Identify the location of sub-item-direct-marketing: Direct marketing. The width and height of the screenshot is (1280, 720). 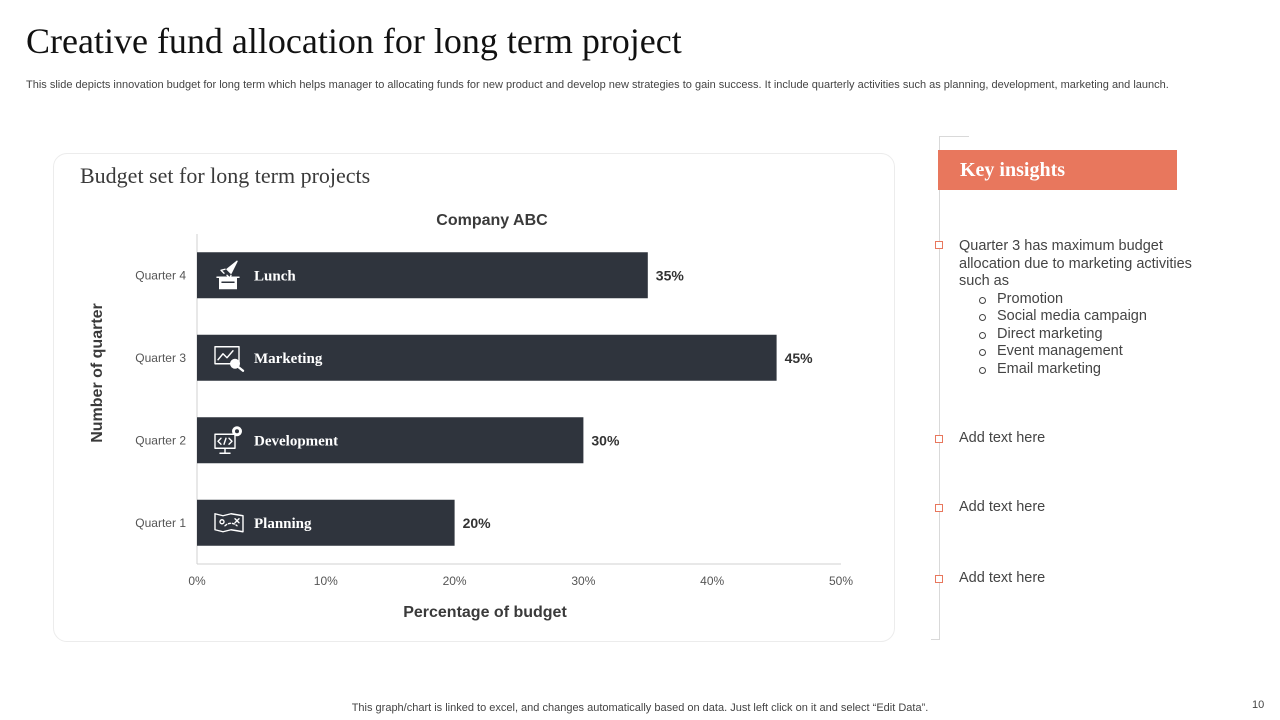
(1094, 335).